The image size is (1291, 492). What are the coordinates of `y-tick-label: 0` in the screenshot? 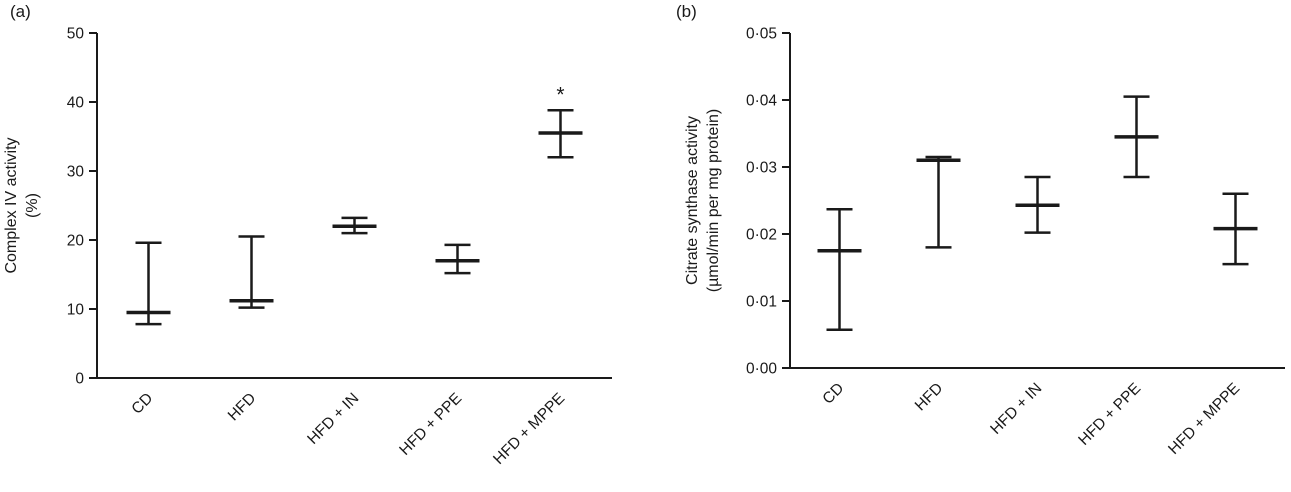 It's located at (79, 379).